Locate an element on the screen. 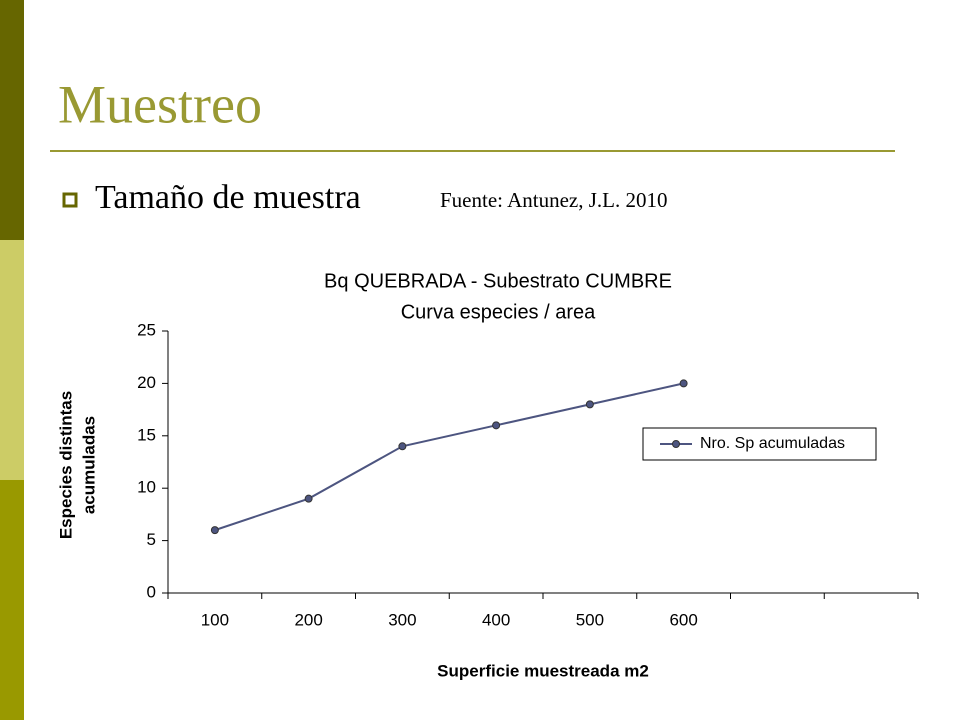 This screenshot has height=720, width=960. legend-label: Nro. Sp acumuladas is located at coordinates (772, 443).